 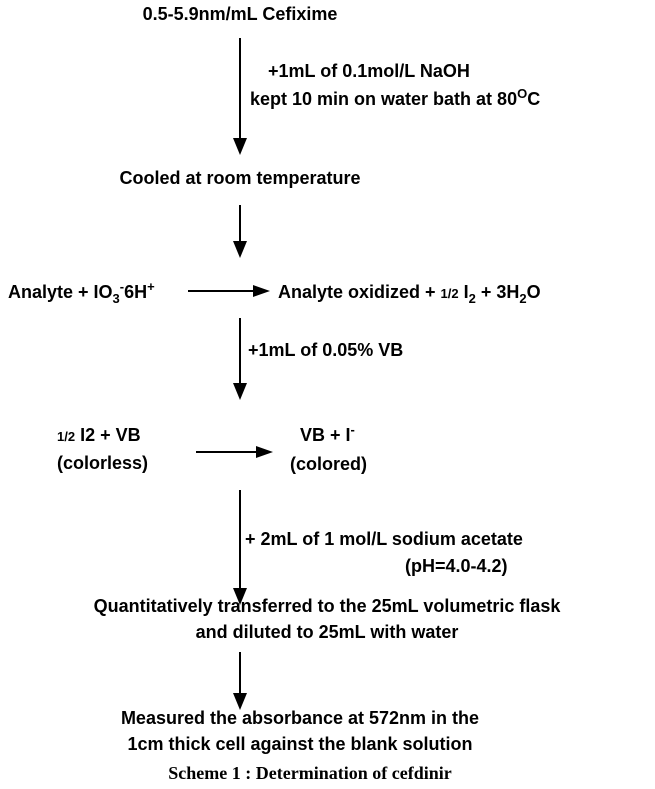 What do you see at coordinates (534, 292) in the screenshot?
I see `text-run: O` at bounding box center [534, 292].